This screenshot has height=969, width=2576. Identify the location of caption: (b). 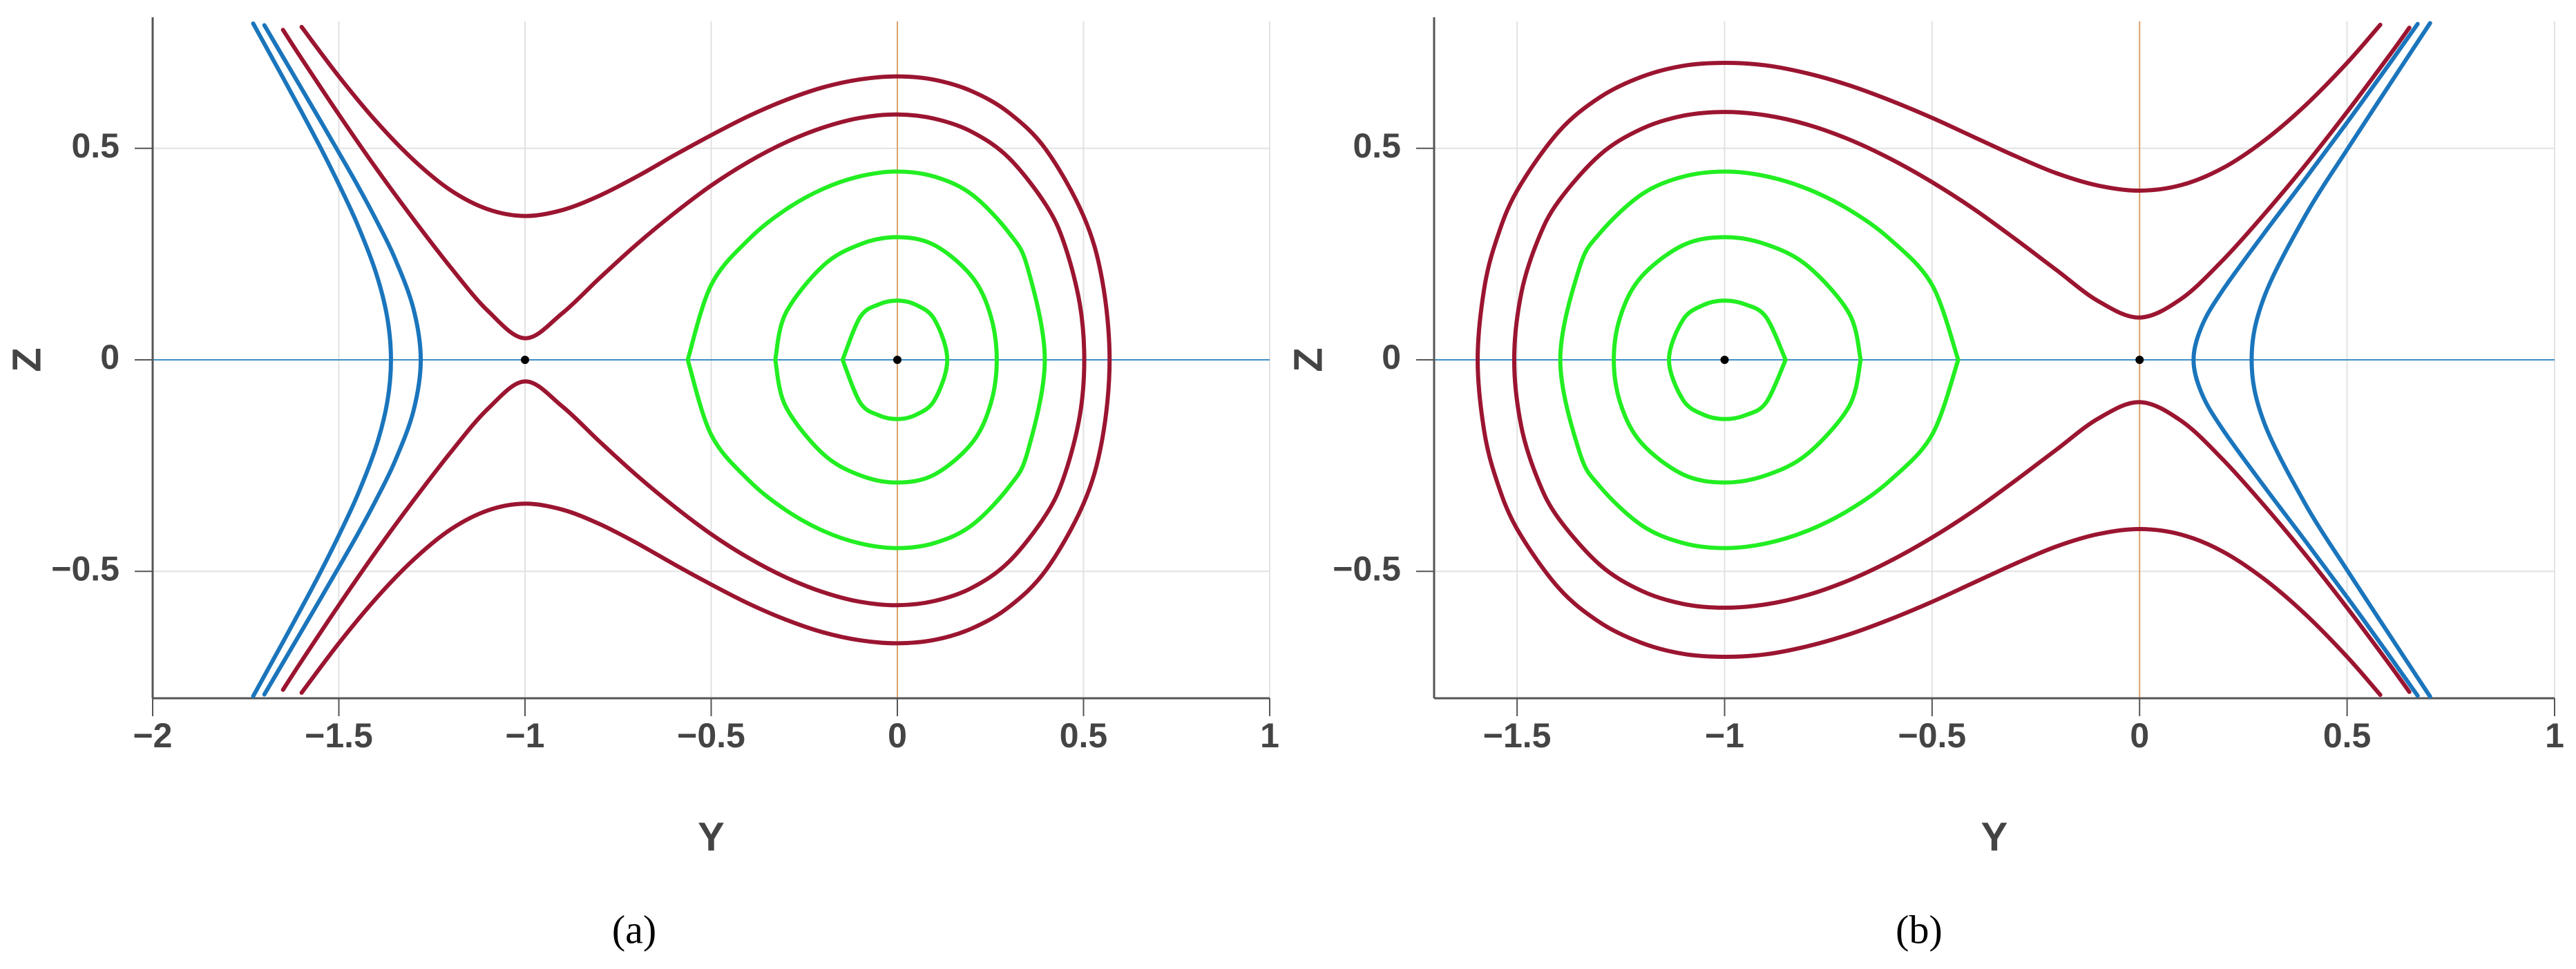
(1919, 929).